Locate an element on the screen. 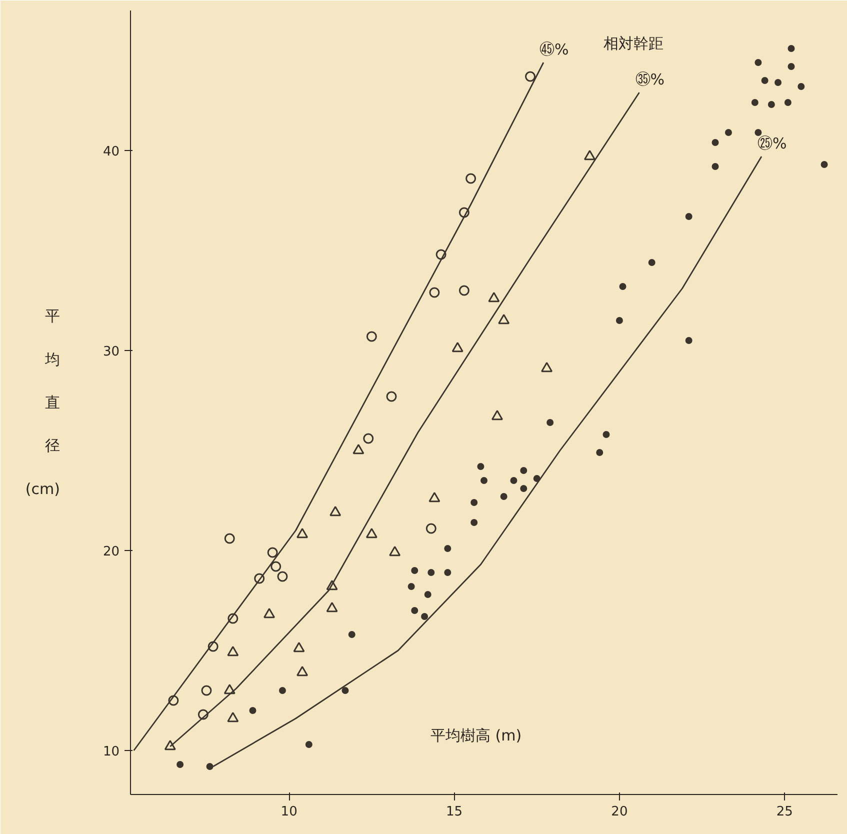 The width and height of the screenshot is (847, 834). text: 平均直径 (cm) is located at coordinates (42, 402).